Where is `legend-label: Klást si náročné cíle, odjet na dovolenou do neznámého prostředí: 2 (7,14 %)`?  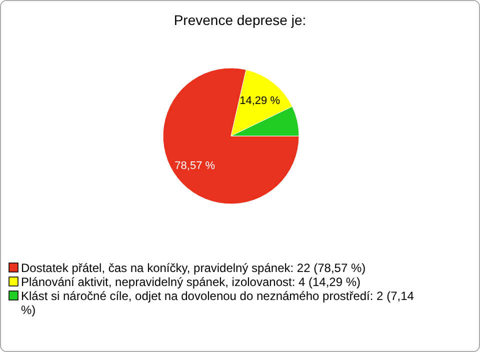
legend-label: Klást si náročné cíle, odjet na dovolenou do neznámého prostředí: 2 (7,14 %) is located at coordinates (217, 303).